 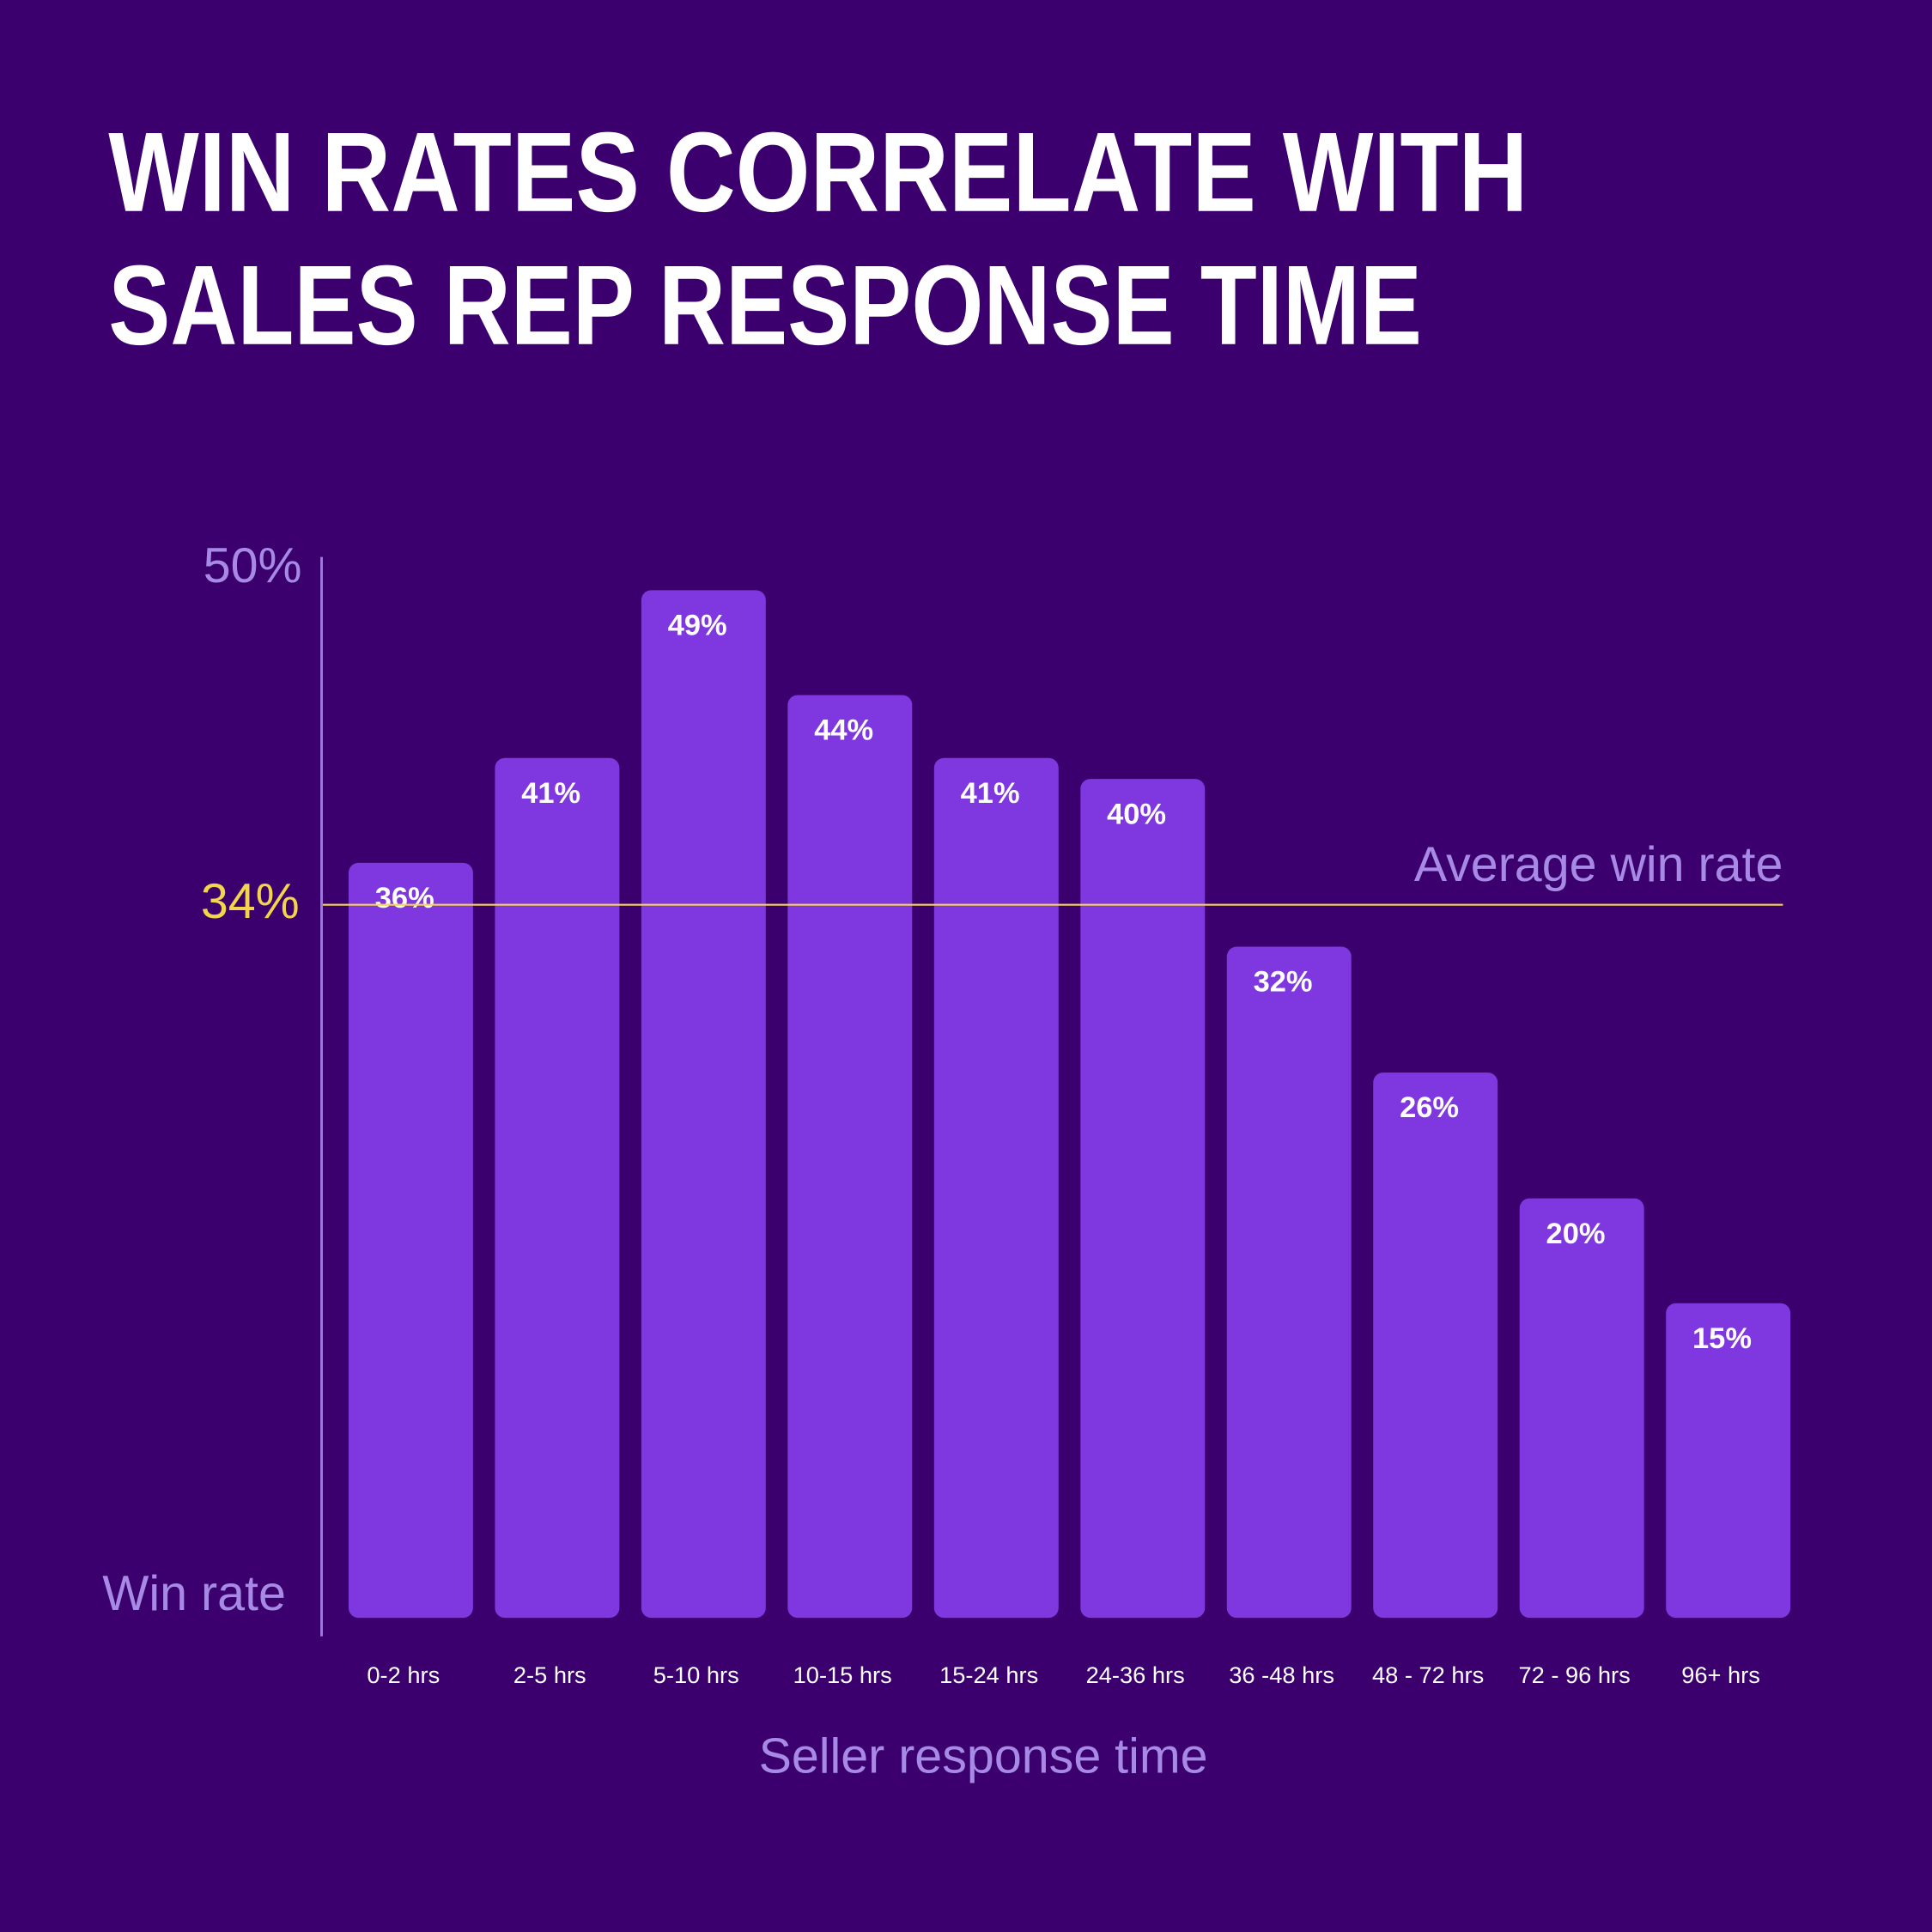 I want to click on value-label: 15%, so click(x=1722, y=1338).